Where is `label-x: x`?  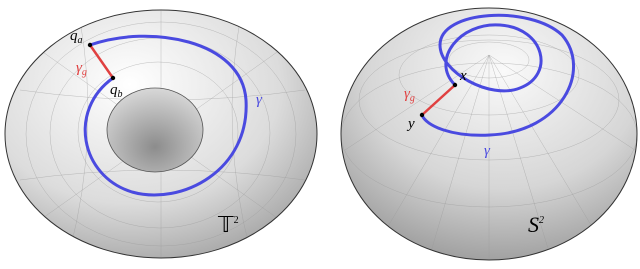 label-x: x is located at coordinates (463, 76).